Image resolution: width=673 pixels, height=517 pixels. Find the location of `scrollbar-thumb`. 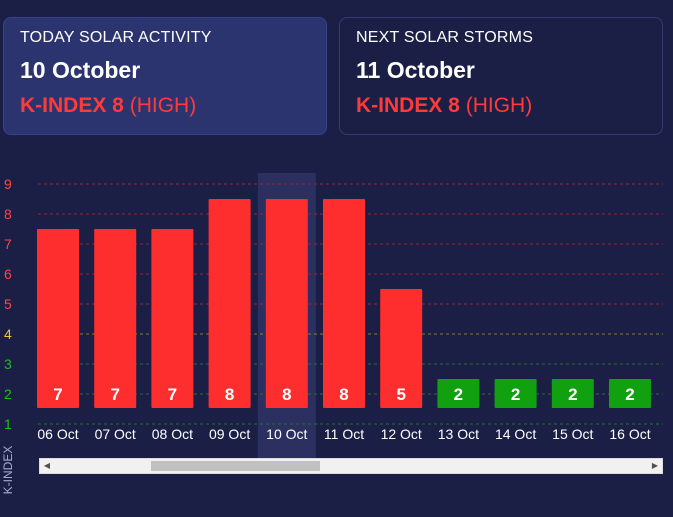

scrollbar-thumb is located at coordinates (235, 466).